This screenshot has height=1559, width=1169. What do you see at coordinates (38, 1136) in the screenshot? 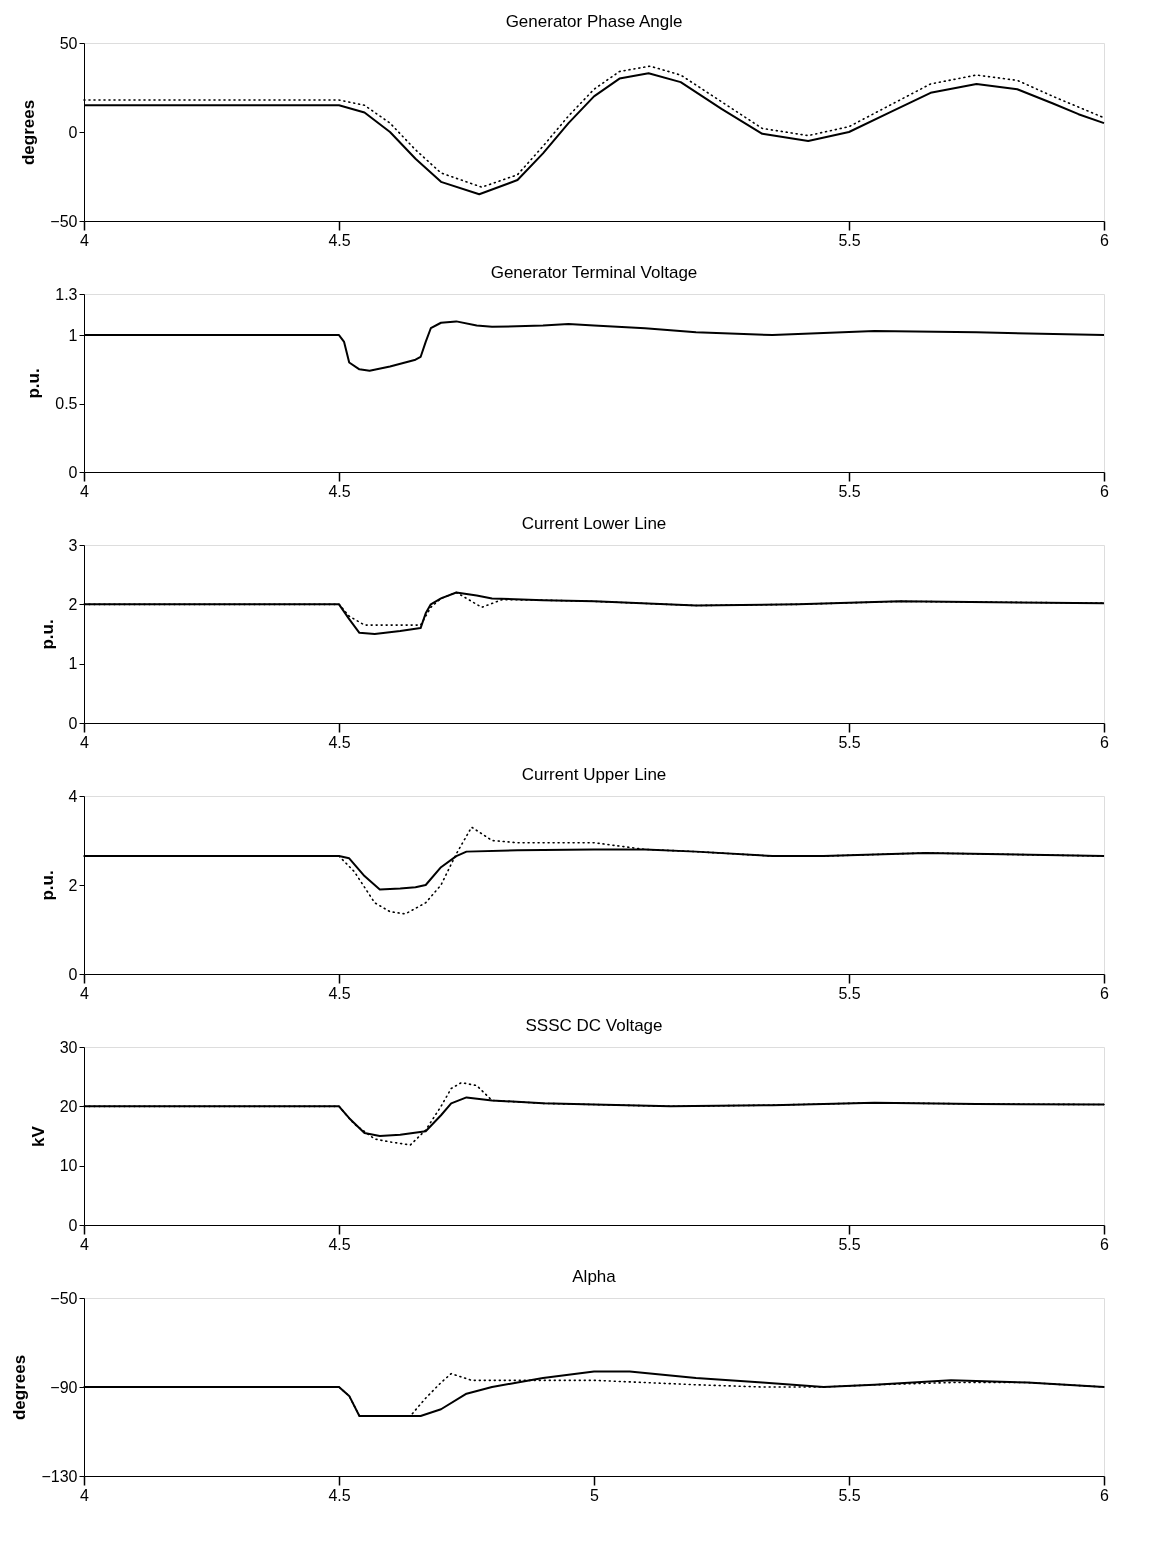
I see `y-axis-title: kV` at bounding box center [38, 1136].